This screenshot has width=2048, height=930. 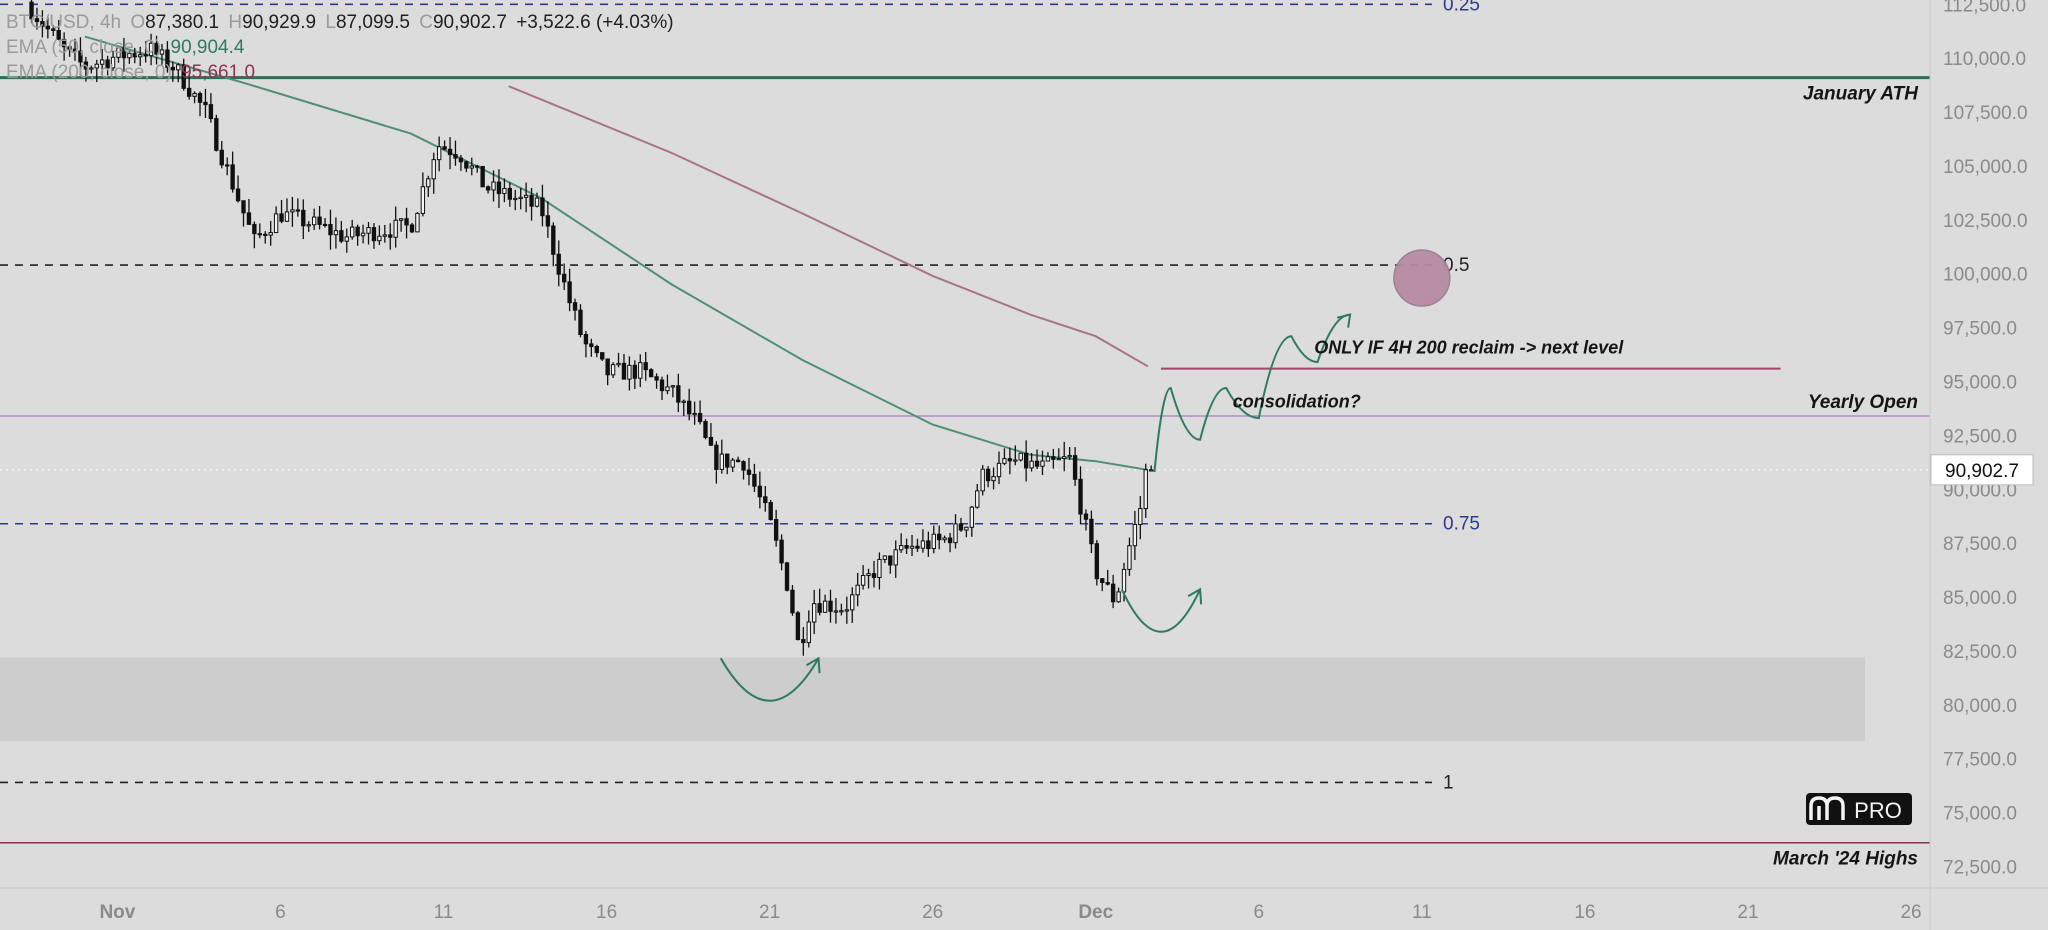 I want to click on y-tick-label: 90,000.0, so click(x=1980, y=490).